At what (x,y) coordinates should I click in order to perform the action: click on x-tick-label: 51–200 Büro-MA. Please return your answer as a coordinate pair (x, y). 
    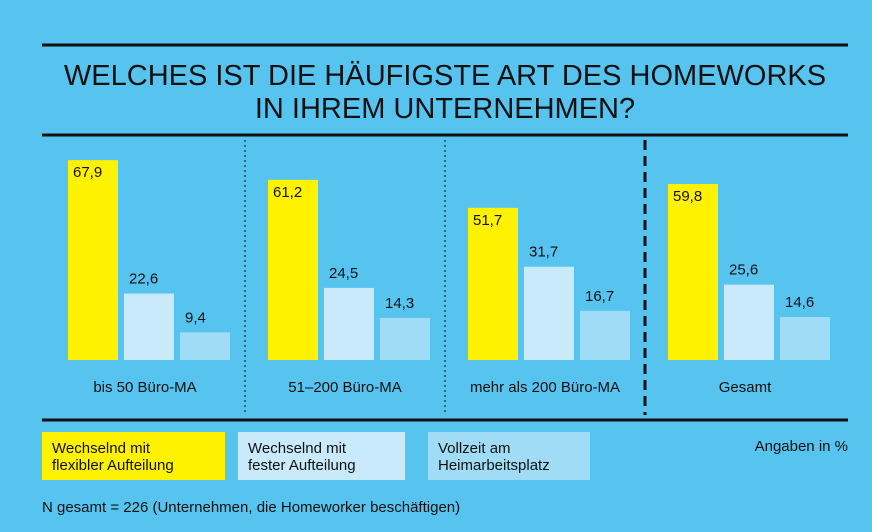
    Looking at the image, I should click on (344, 387).